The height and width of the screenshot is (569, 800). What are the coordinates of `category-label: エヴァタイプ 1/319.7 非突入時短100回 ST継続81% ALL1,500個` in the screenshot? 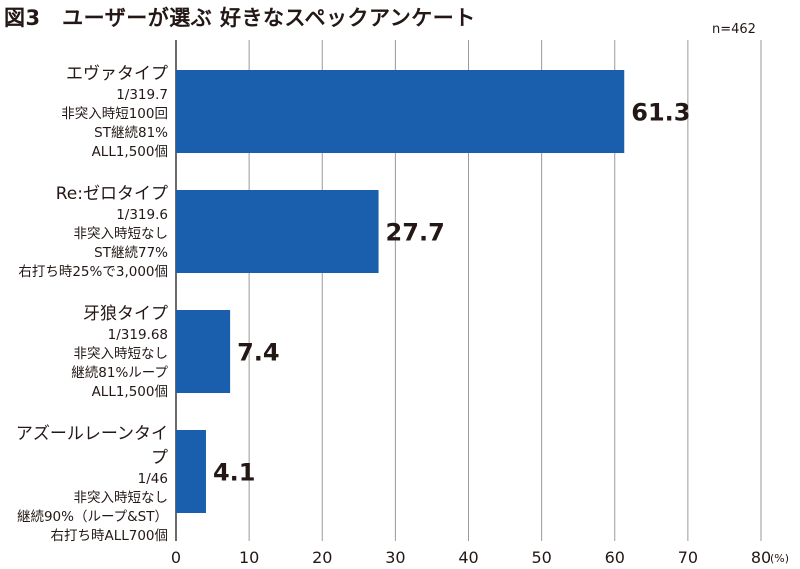 It's located at (114, 112).